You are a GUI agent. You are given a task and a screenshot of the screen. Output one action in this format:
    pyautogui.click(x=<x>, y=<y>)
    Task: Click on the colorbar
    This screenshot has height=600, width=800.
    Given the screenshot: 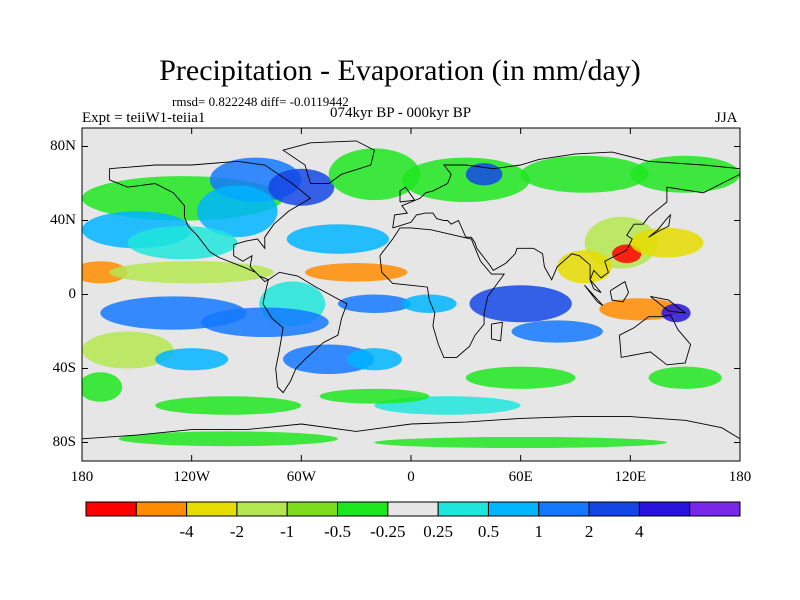 What is the action you would take?
    pyautogui.click(x=413, y=509)
    